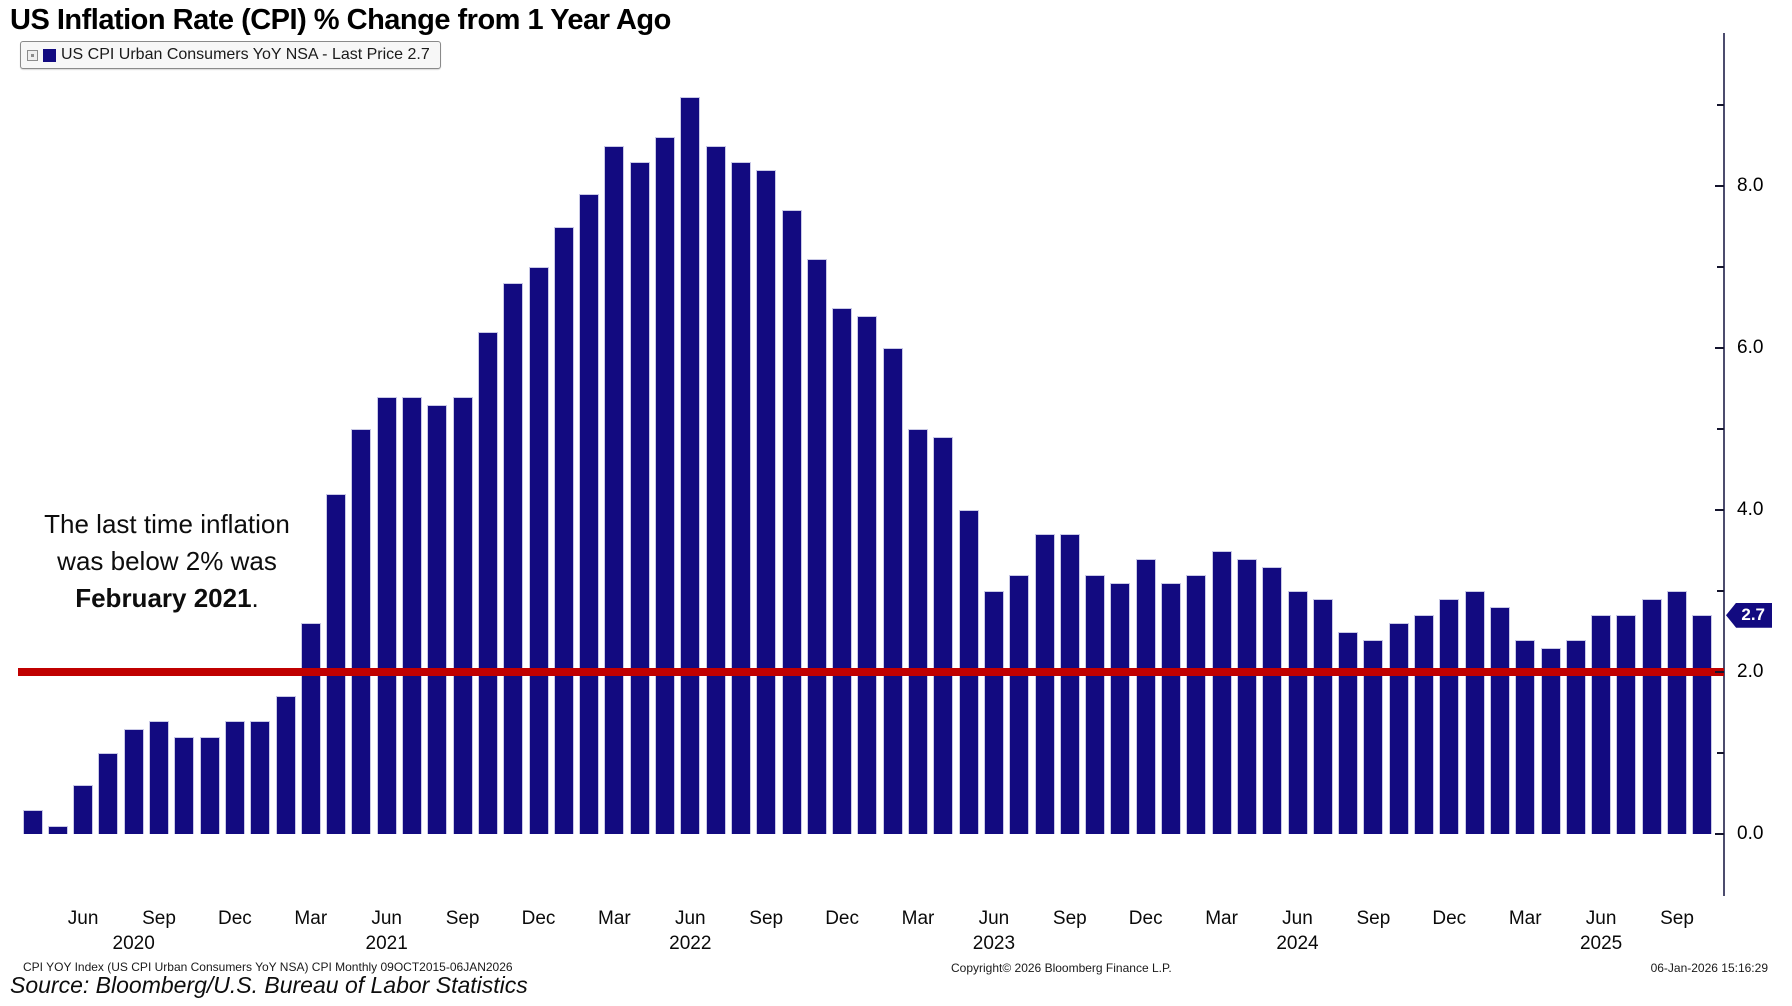 This screenshot has height=1006, width=1792. I want to click on bar-sep-2025, so click(1677, 712).